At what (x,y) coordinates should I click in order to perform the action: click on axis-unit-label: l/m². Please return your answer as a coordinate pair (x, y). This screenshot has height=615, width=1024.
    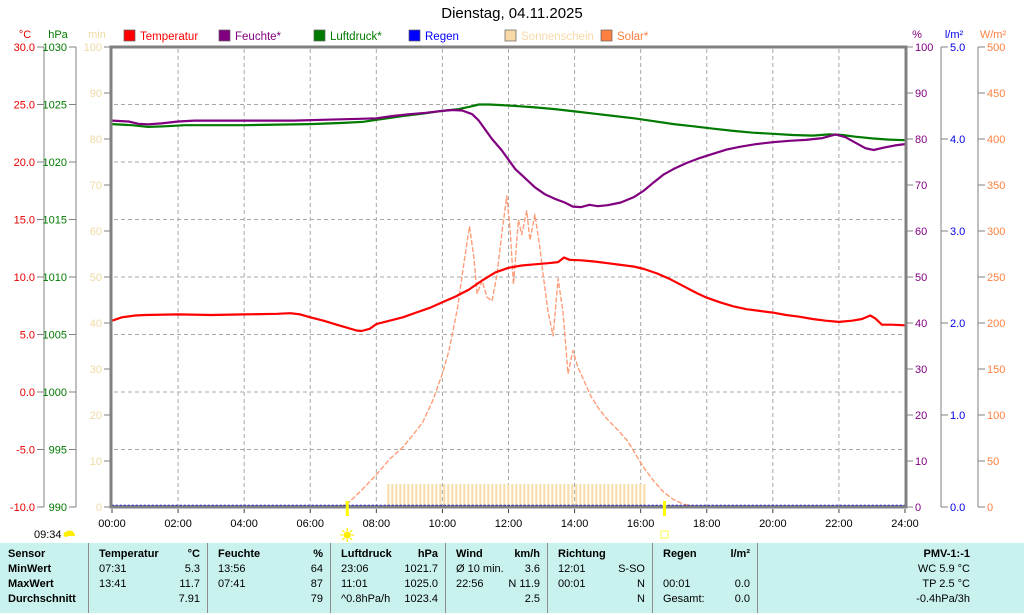
    Looking at the image, I should click on (954, 35).